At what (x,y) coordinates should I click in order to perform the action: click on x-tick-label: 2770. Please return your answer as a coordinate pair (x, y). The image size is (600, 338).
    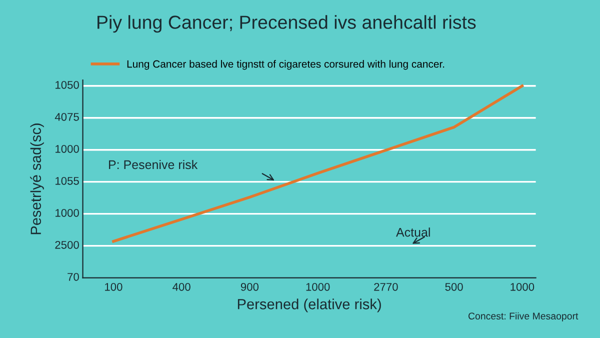
    Looking at the image, I should click on (386, 286).